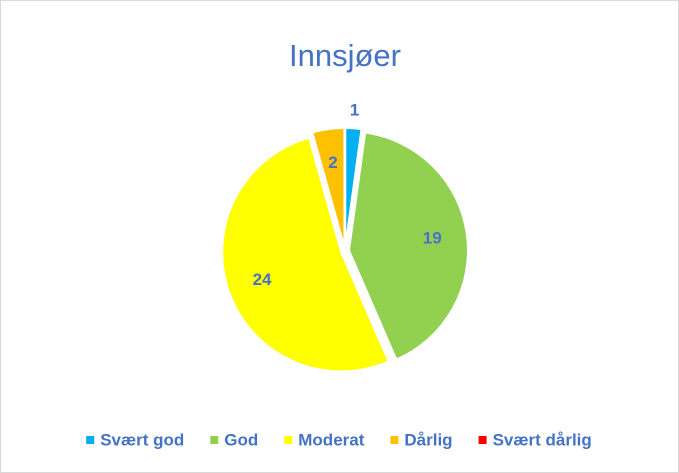  Describe the element at coordinates (142, 439) in the screenshot. I see `legend-label: Svært god` at that location.